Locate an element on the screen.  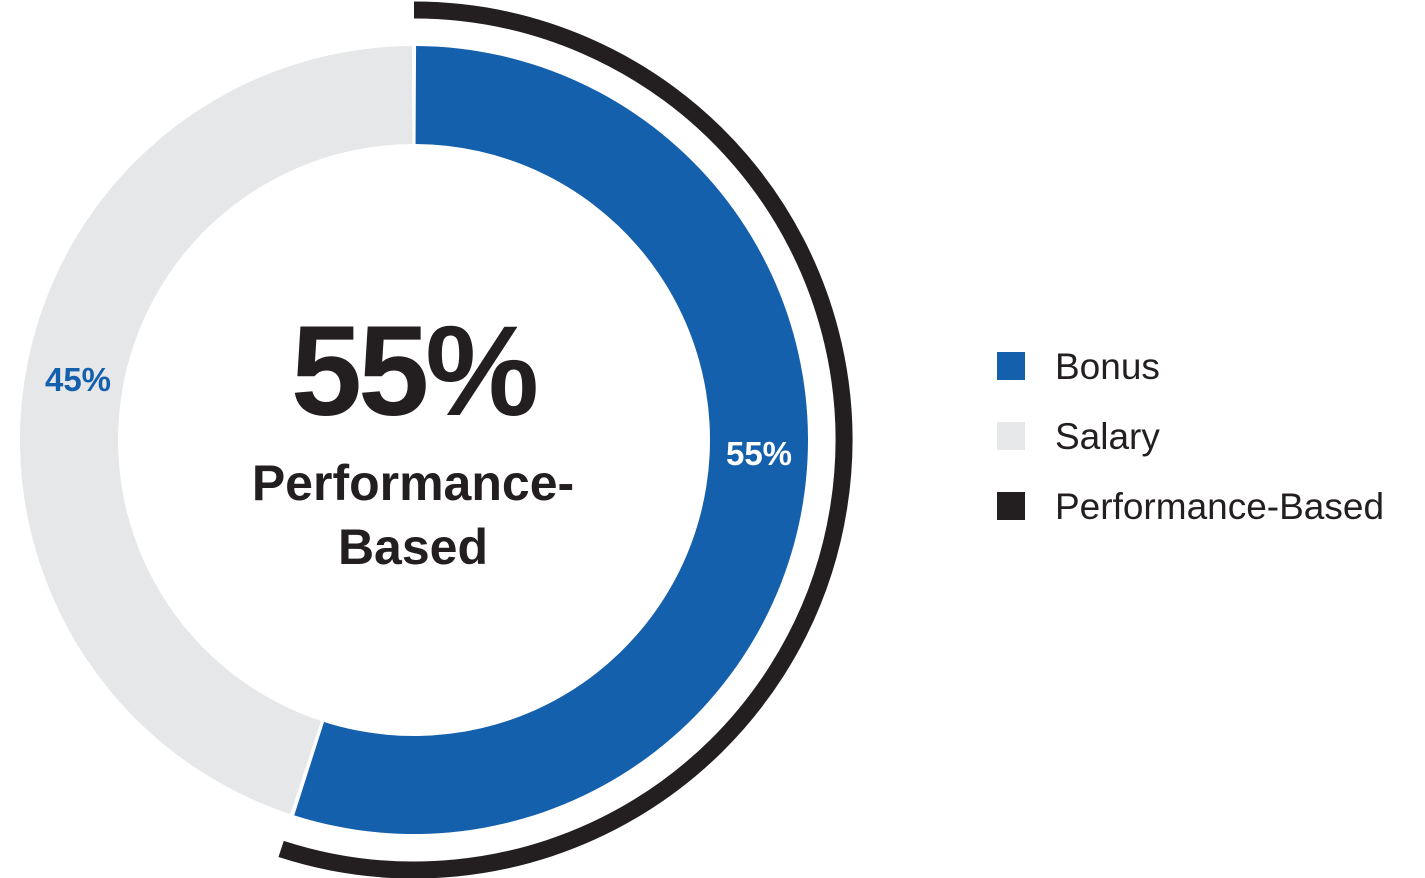
center-percentage: 55% is located at coordinates (413, 371).